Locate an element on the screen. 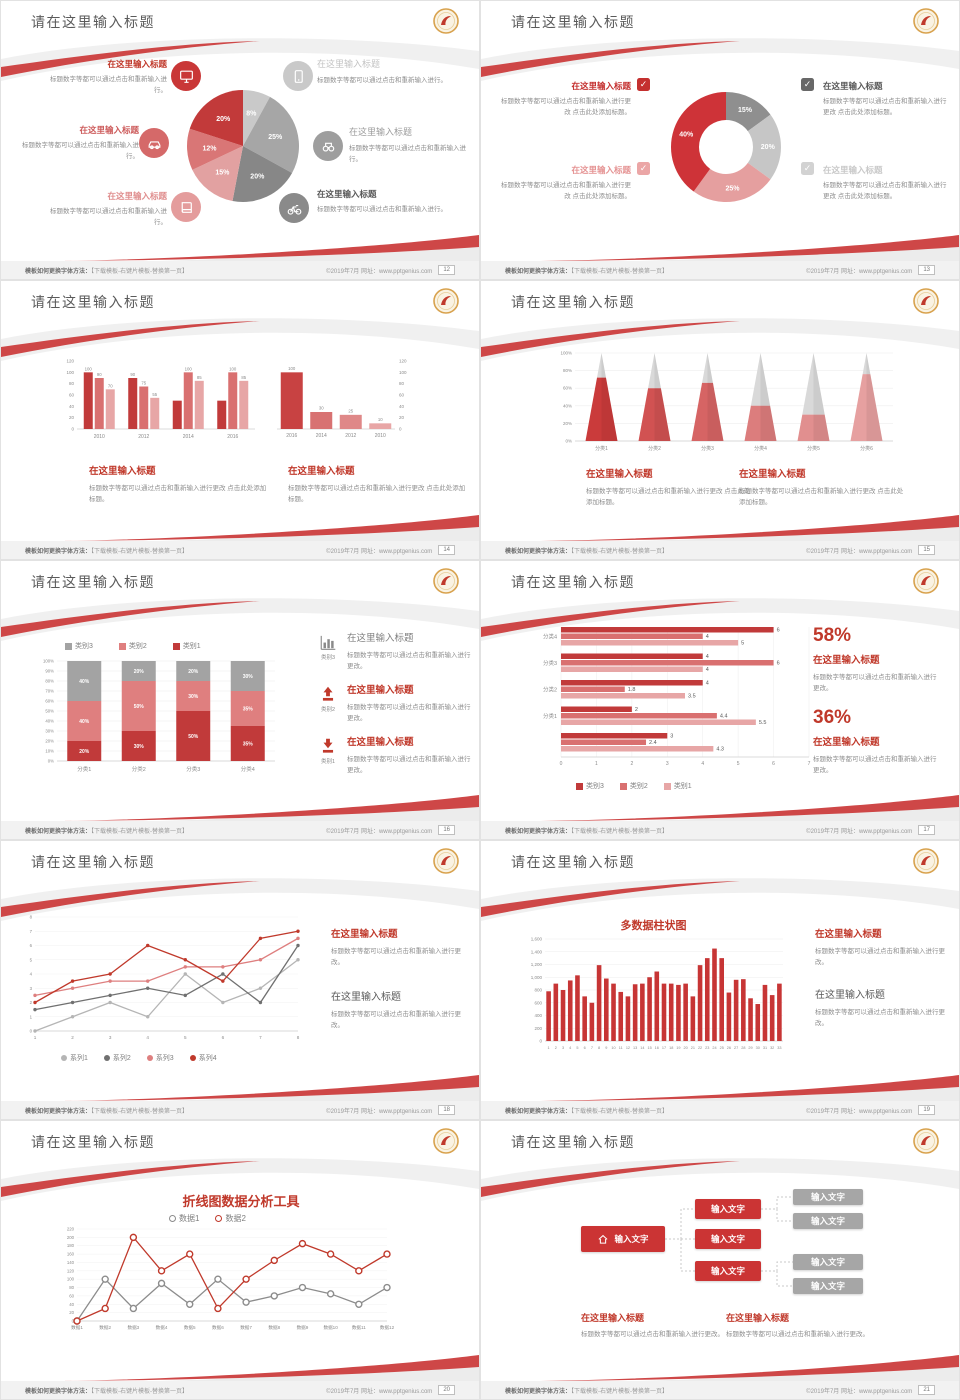 This screenshot has width=960, height=1400. node-label: 输入文字 is located at coordinates (827, 1197).